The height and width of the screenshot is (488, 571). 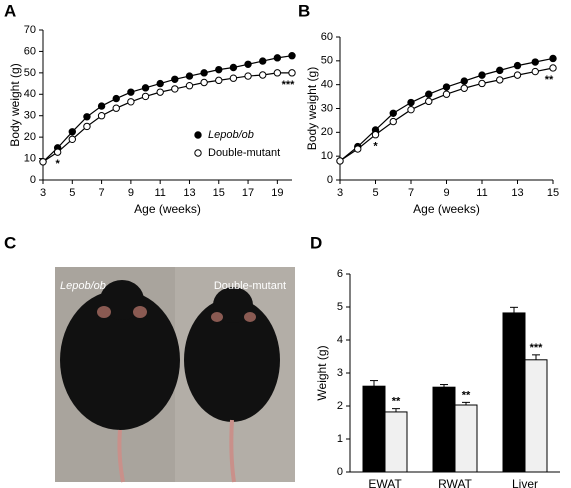 I want to click on panel-letter: C, so click(x=10, y=242).